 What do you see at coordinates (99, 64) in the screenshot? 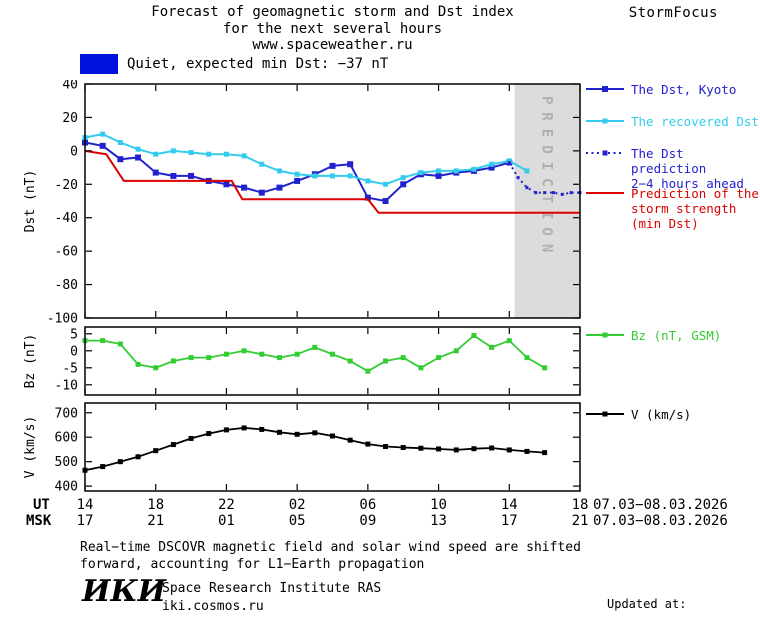
I see `storm-level-color-box` at bounding box center [99, 64].